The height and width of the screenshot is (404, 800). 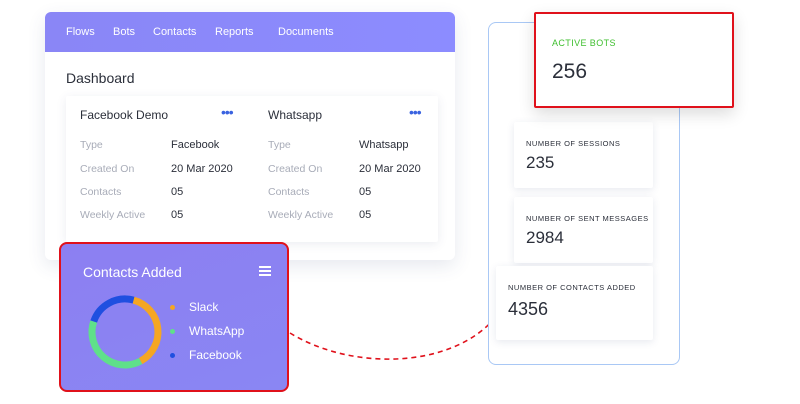 What do you see at coordinates (100, 78) in the screenshot?
I see `page-title: Dashboard` at bounding box center [100, 78].